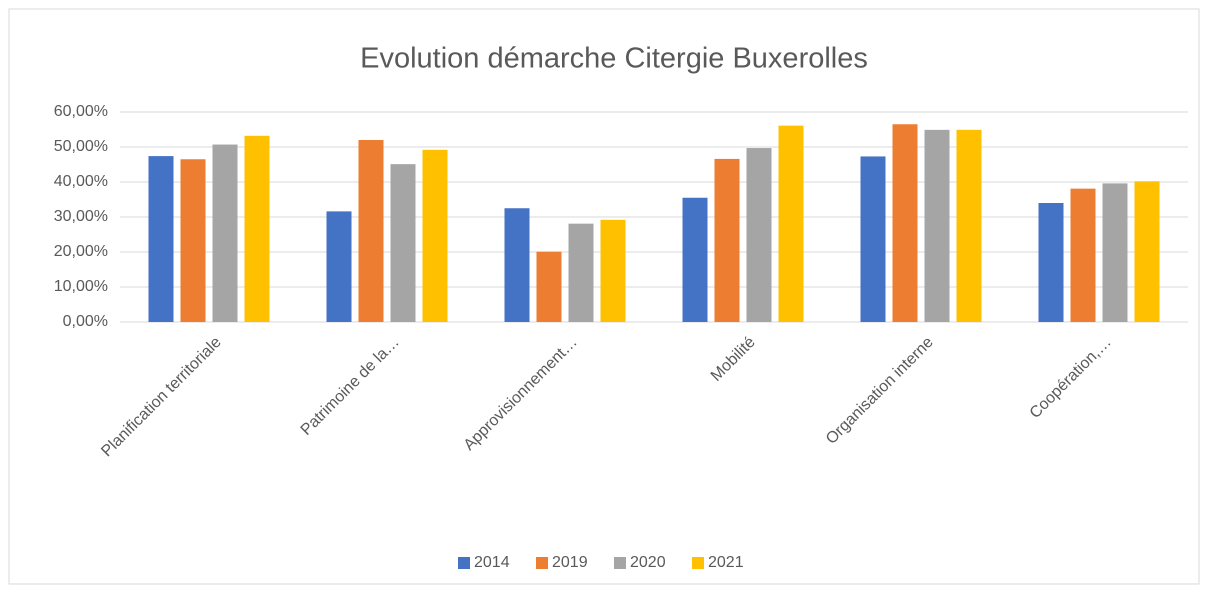 The height and width of the screenshot is (593, 1208). Describe the element at coordinates (614, 59) in the screenshot. I see `chart-title: Evolution démarche Citergie Buxerolles` at that location.